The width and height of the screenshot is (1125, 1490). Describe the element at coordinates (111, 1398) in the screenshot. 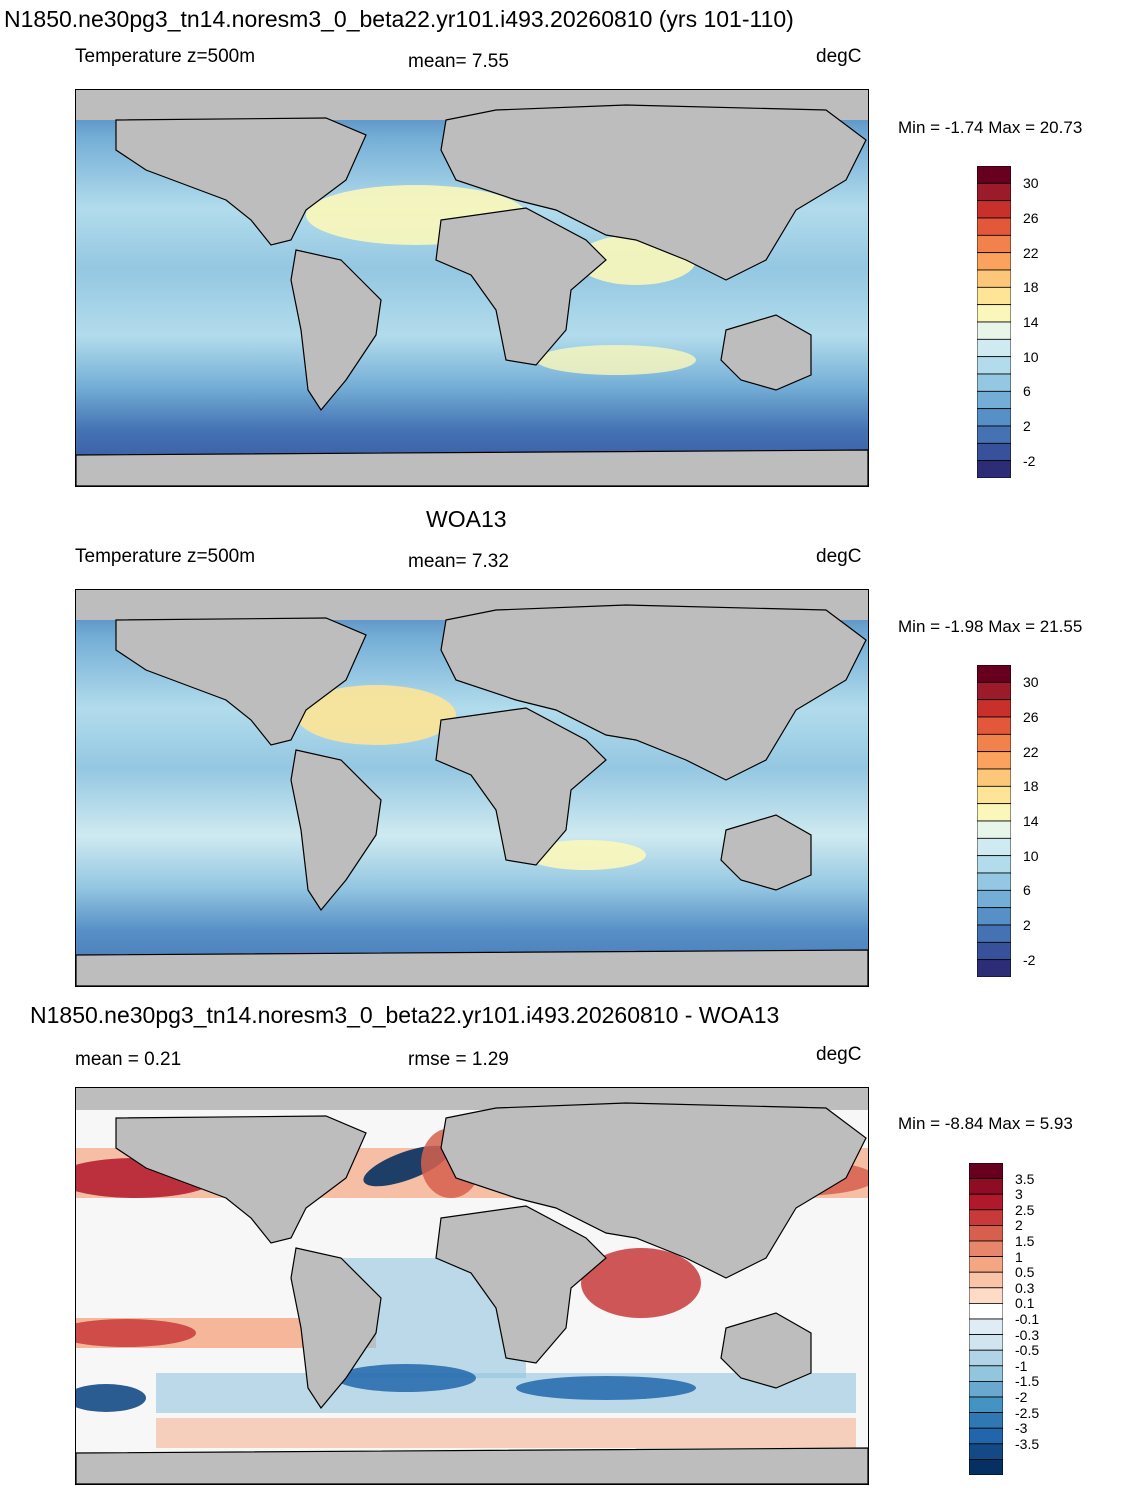

I see `negative-anomaly-southeast-pacific` at that location.